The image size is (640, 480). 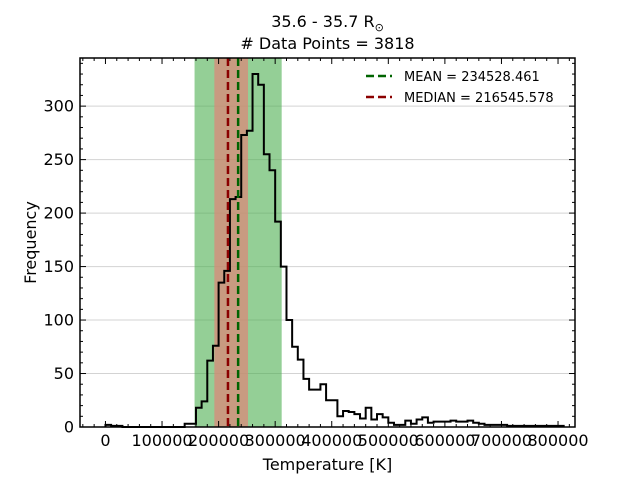 I want to click on x-tick-label: 200000, so click(x=218, y=440).